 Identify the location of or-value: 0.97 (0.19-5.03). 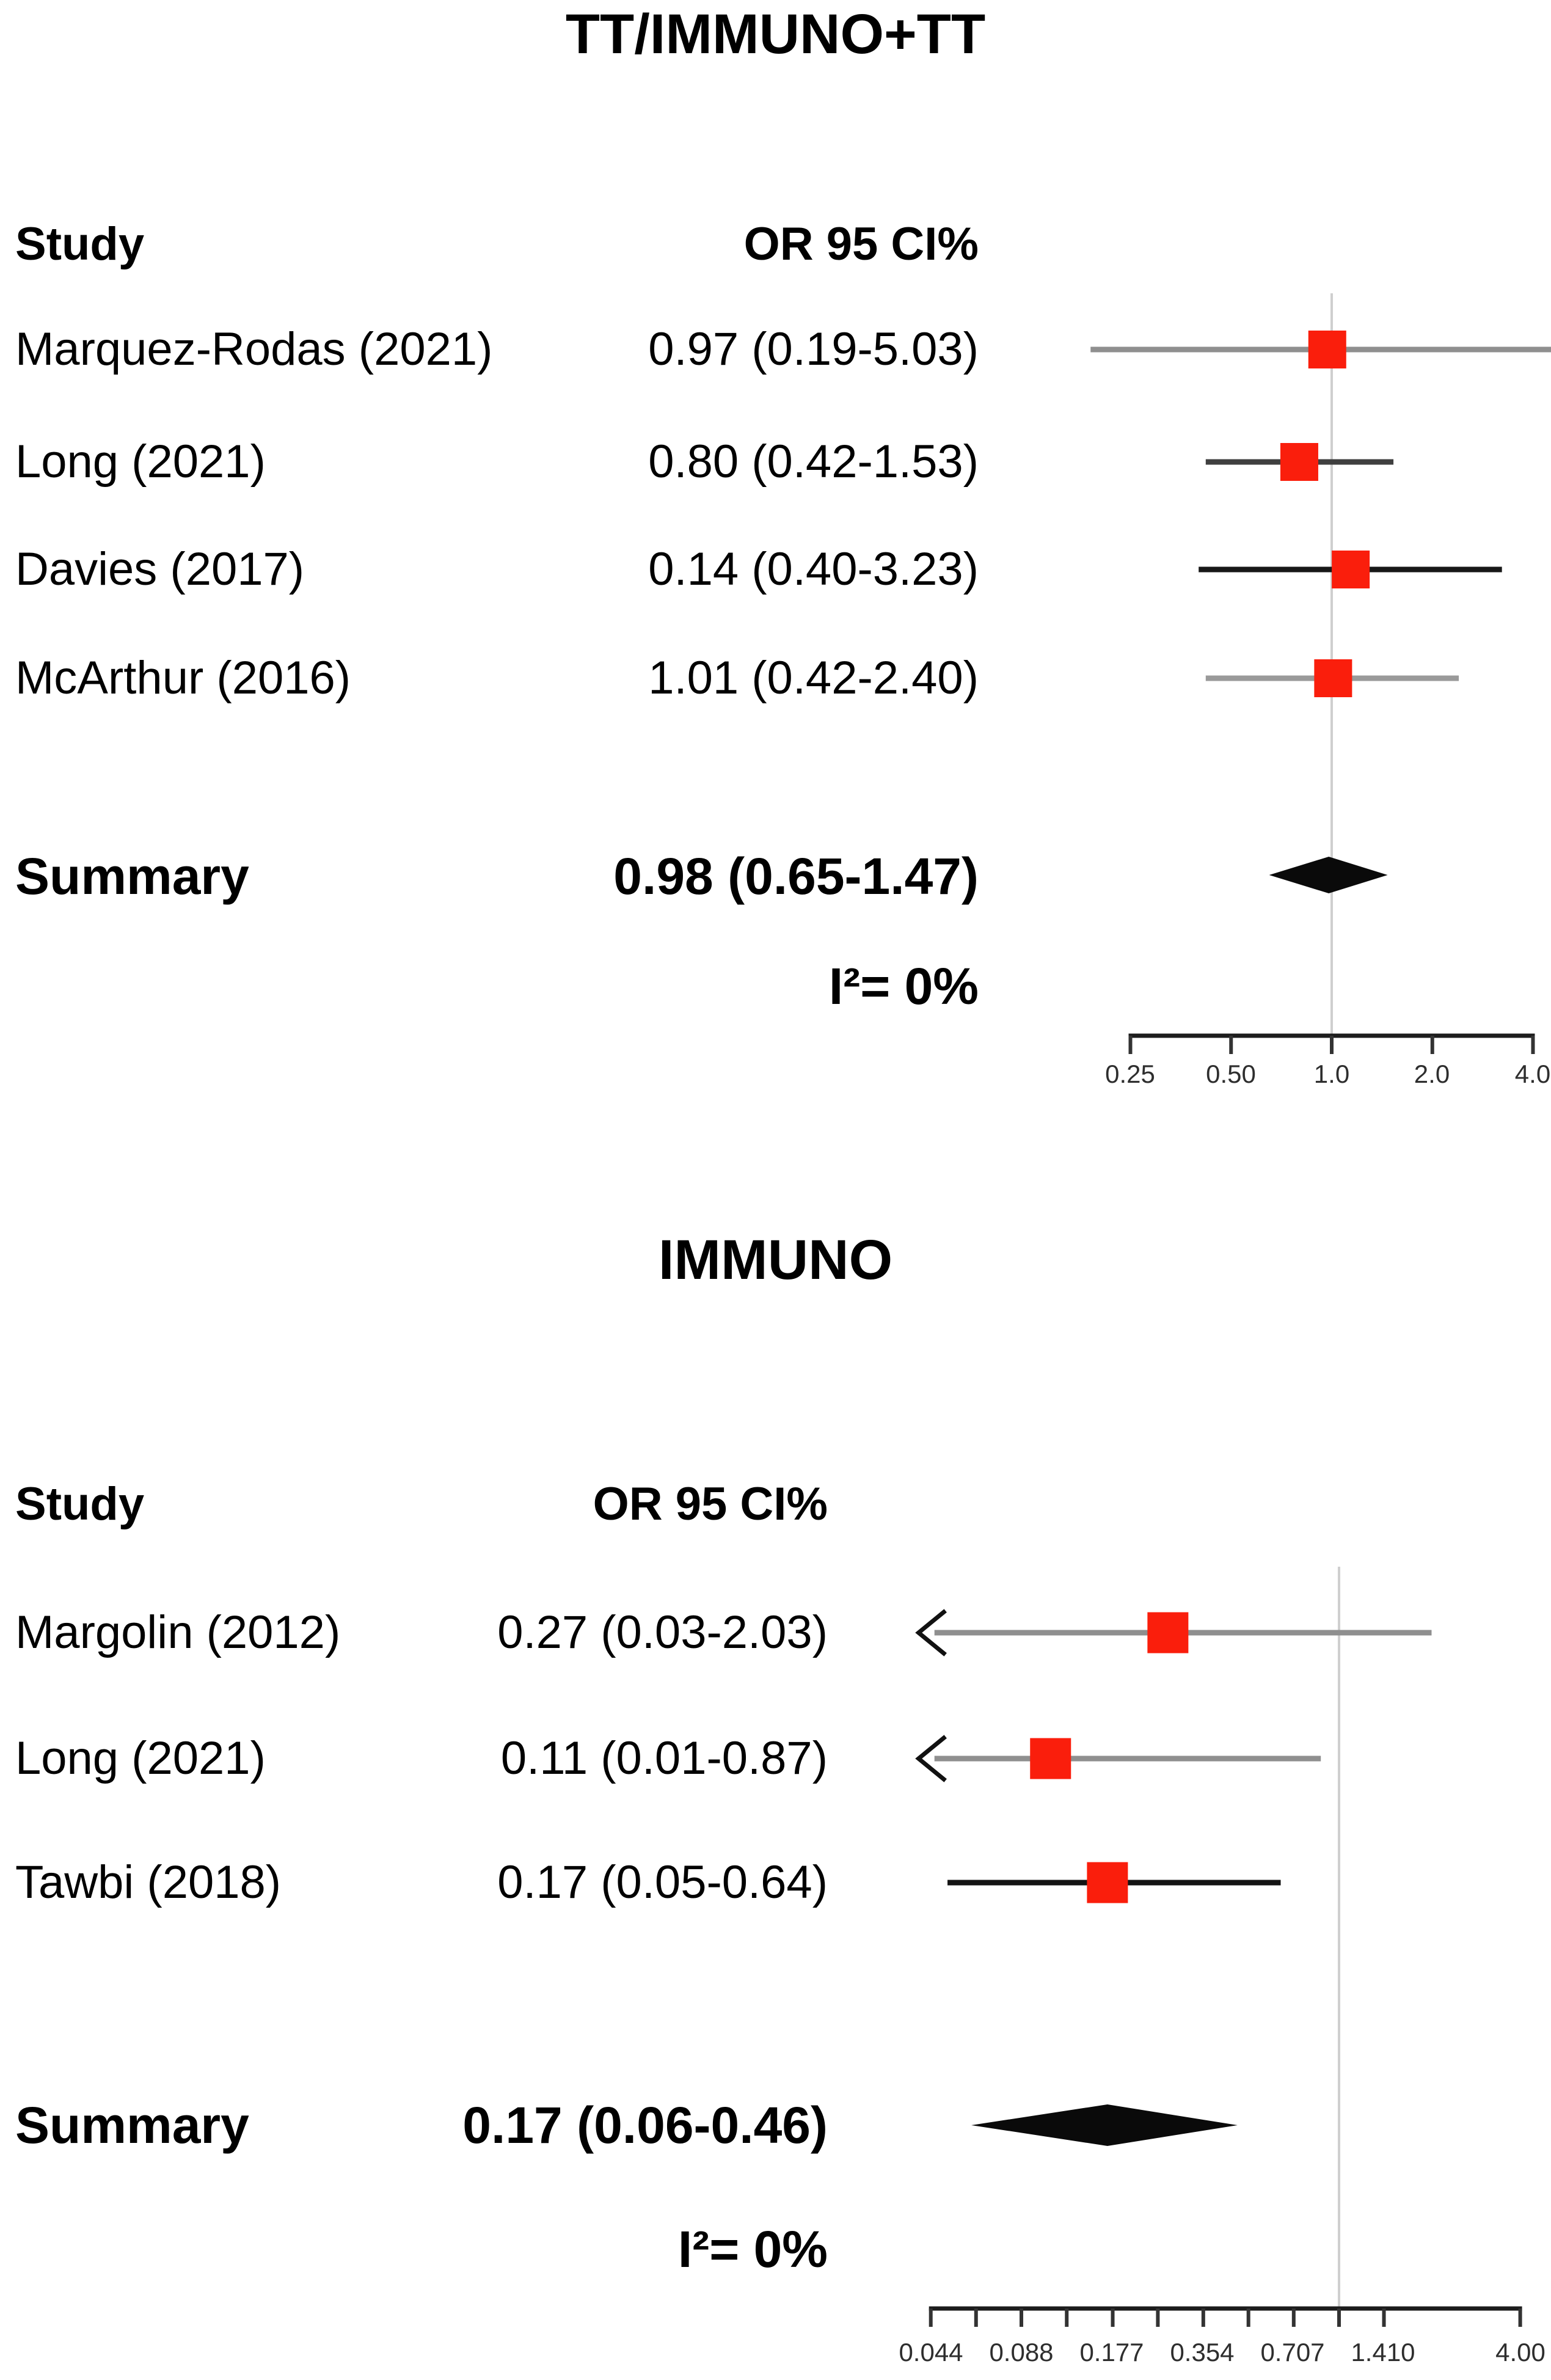
(813, 349).